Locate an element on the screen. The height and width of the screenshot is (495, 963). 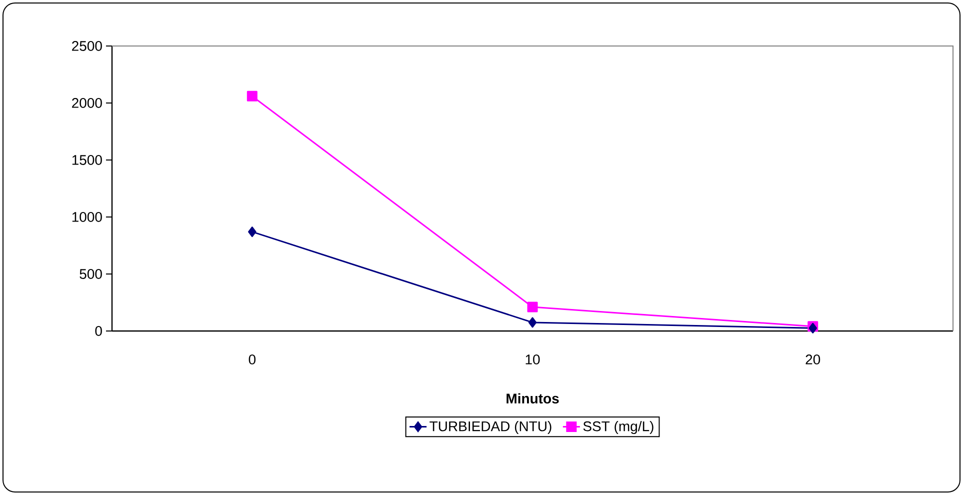
y-tick-label: 1500 is located at coordinates (87, 160).